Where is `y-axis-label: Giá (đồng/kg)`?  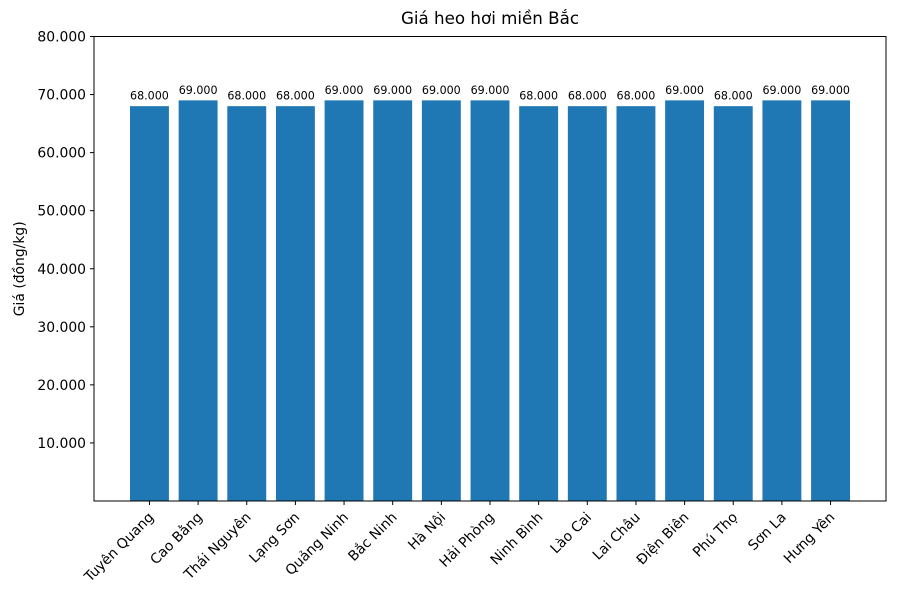
y-axis-label: Giá (đồng/kg) is located at coordinates (19, 268).